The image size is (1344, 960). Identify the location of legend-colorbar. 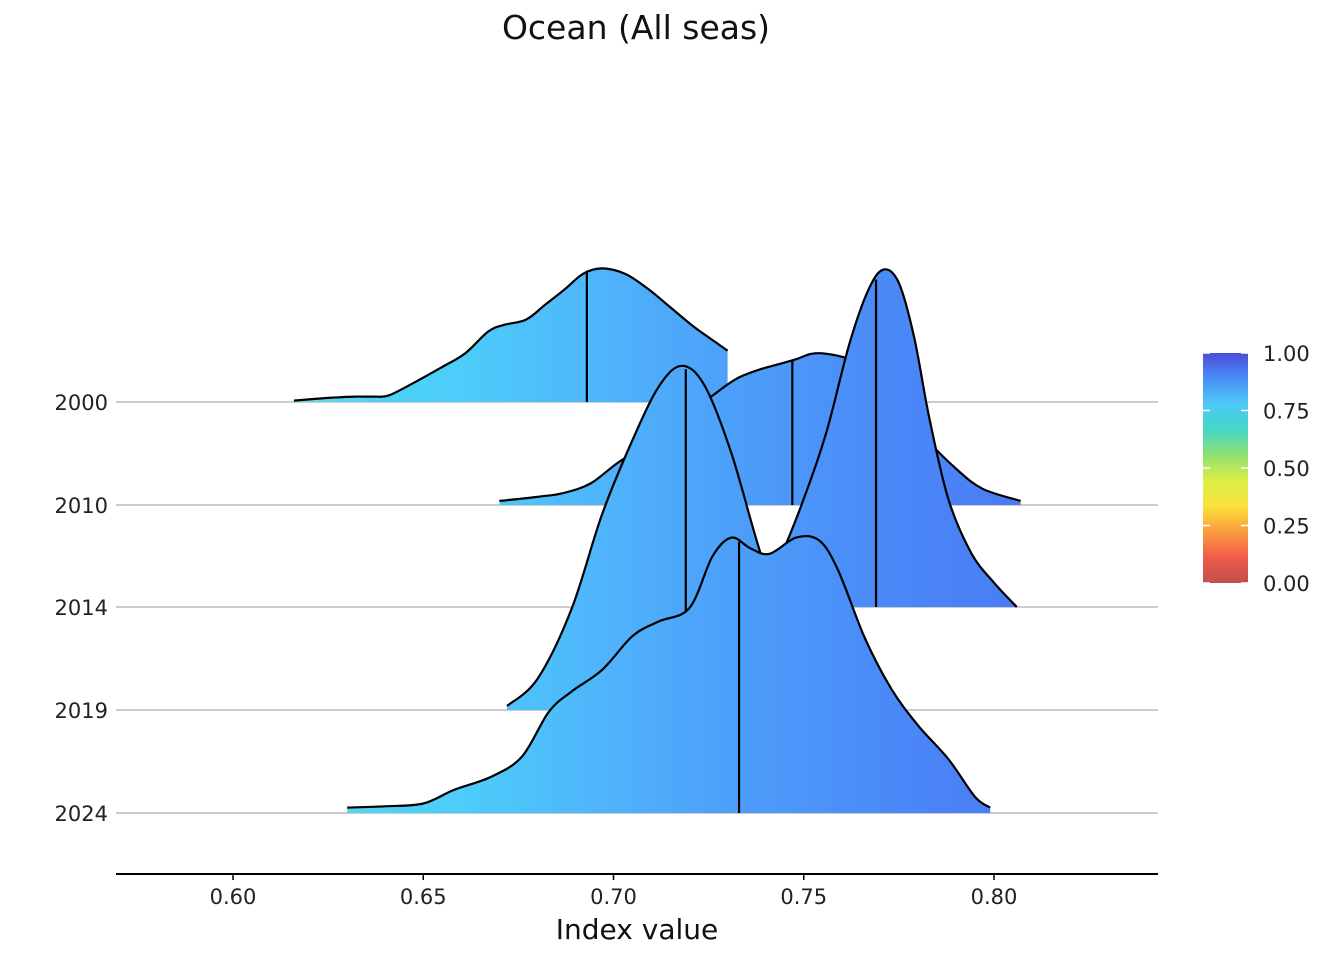
(1225, 468).